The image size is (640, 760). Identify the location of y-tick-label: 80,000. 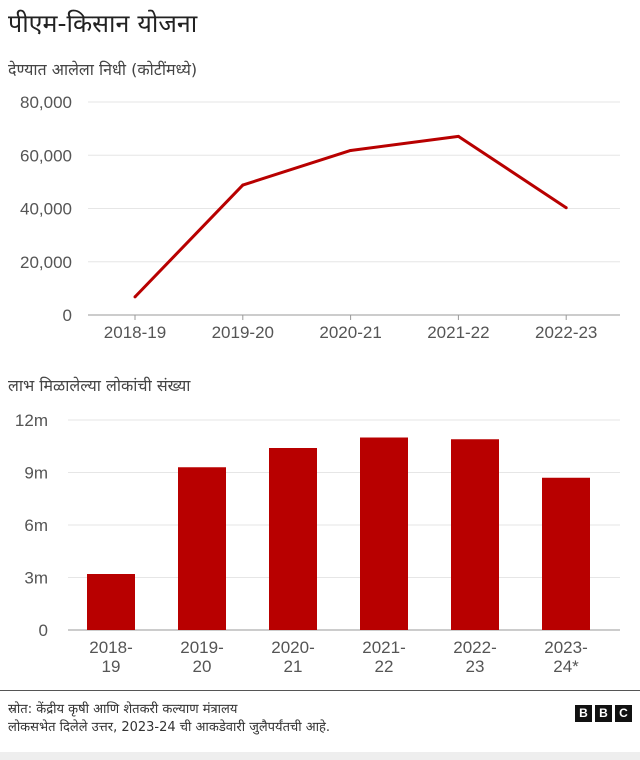
(46, 102).